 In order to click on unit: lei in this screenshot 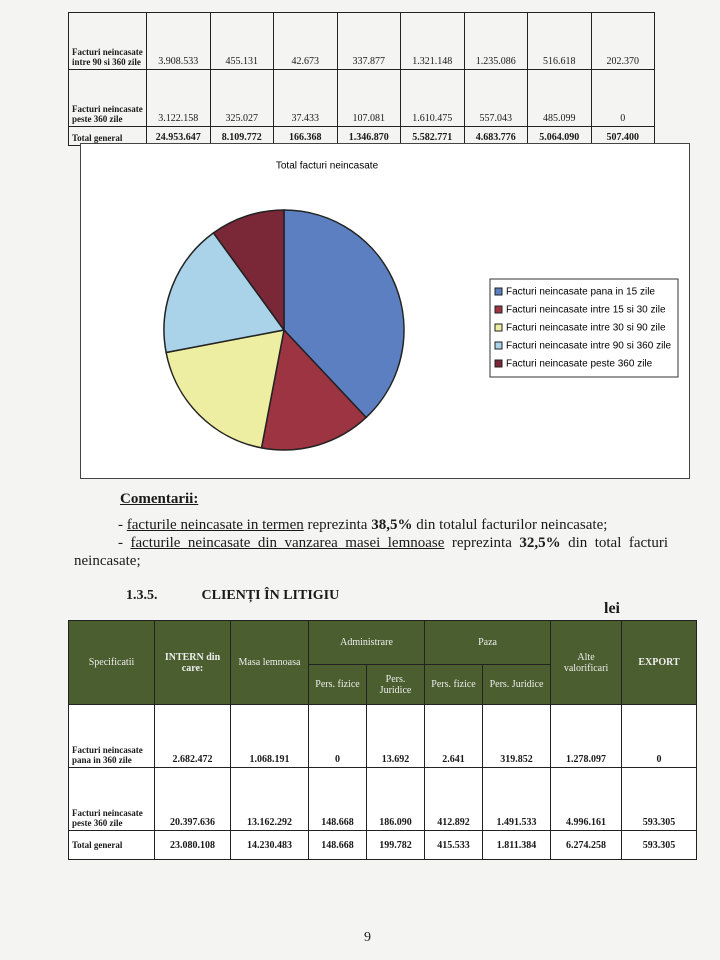, I will do `click(612, 608)`.